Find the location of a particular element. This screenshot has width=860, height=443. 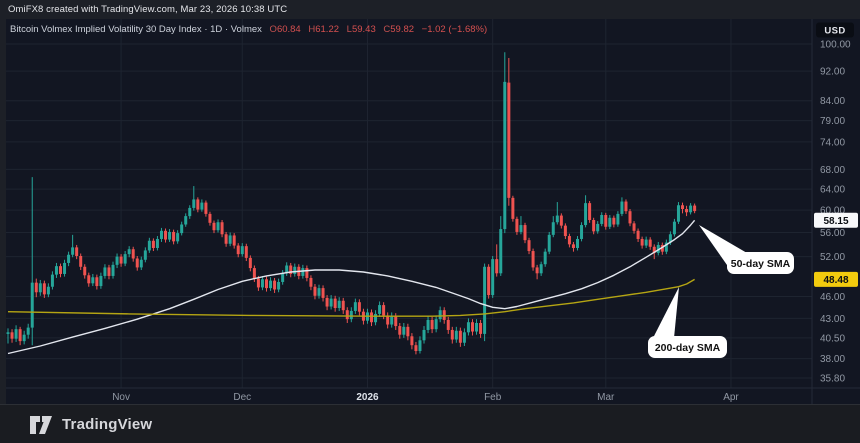

tradingview-brand-text: TradingView is located at coordinates (107, 424).